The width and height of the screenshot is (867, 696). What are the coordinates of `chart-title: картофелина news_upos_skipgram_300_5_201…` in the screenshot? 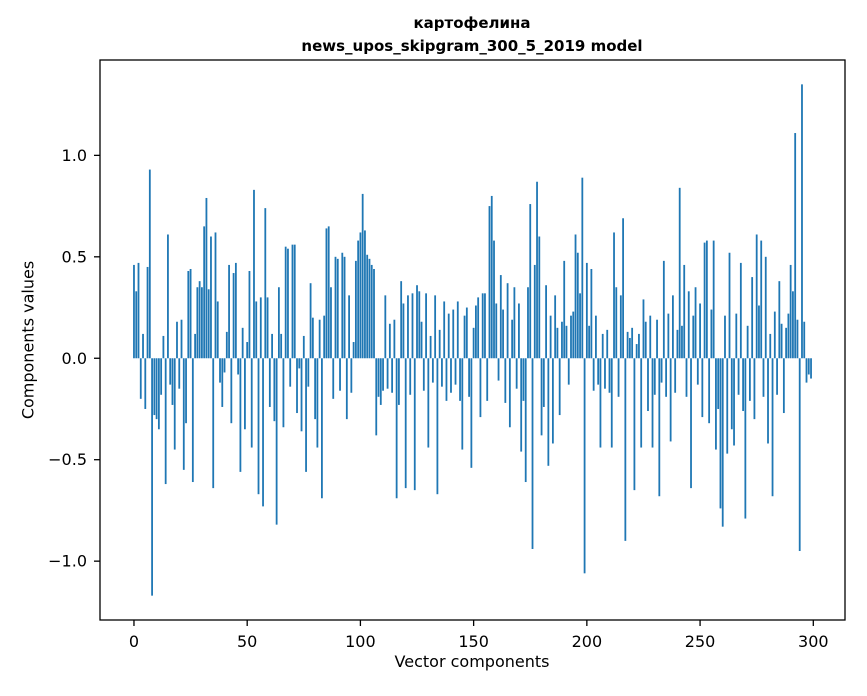 It's located at (471, 34).